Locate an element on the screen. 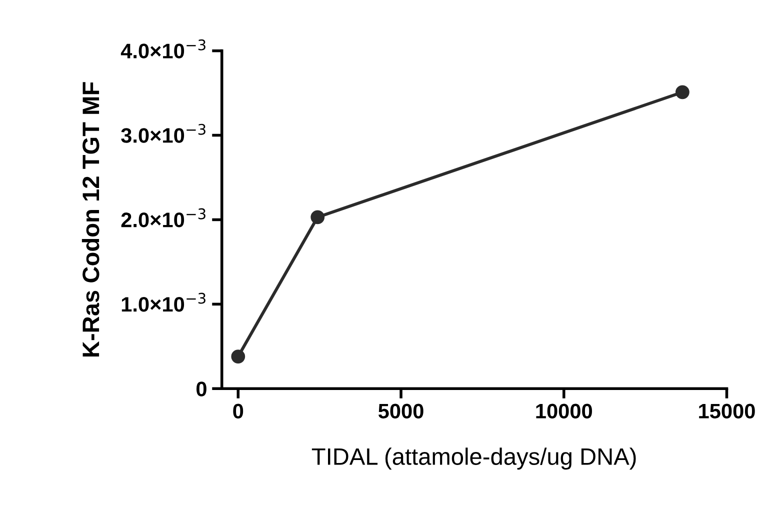  y-tick-label: 1.0×10$^{−3}$ is located at coordinates (164, 302).